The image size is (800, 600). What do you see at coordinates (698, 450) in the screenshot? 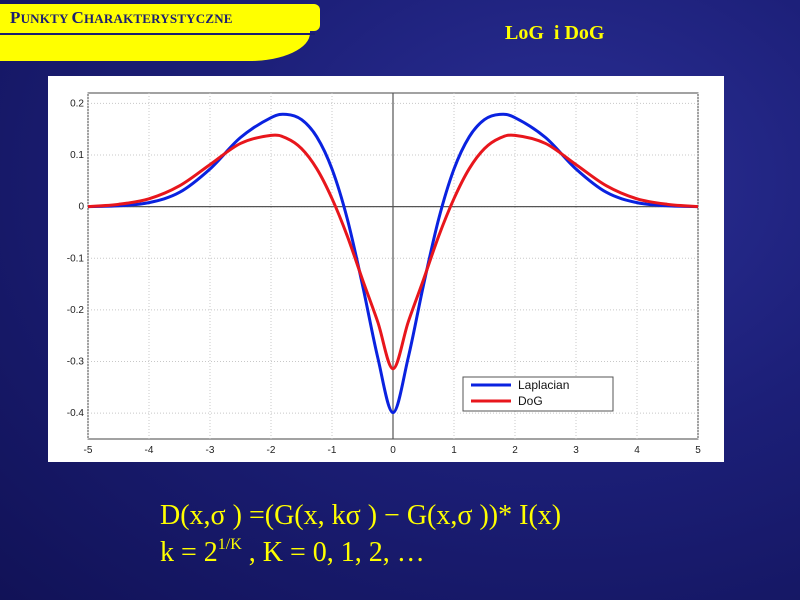
I see `x-tick-label: 5` at bounding box center [698, 450].